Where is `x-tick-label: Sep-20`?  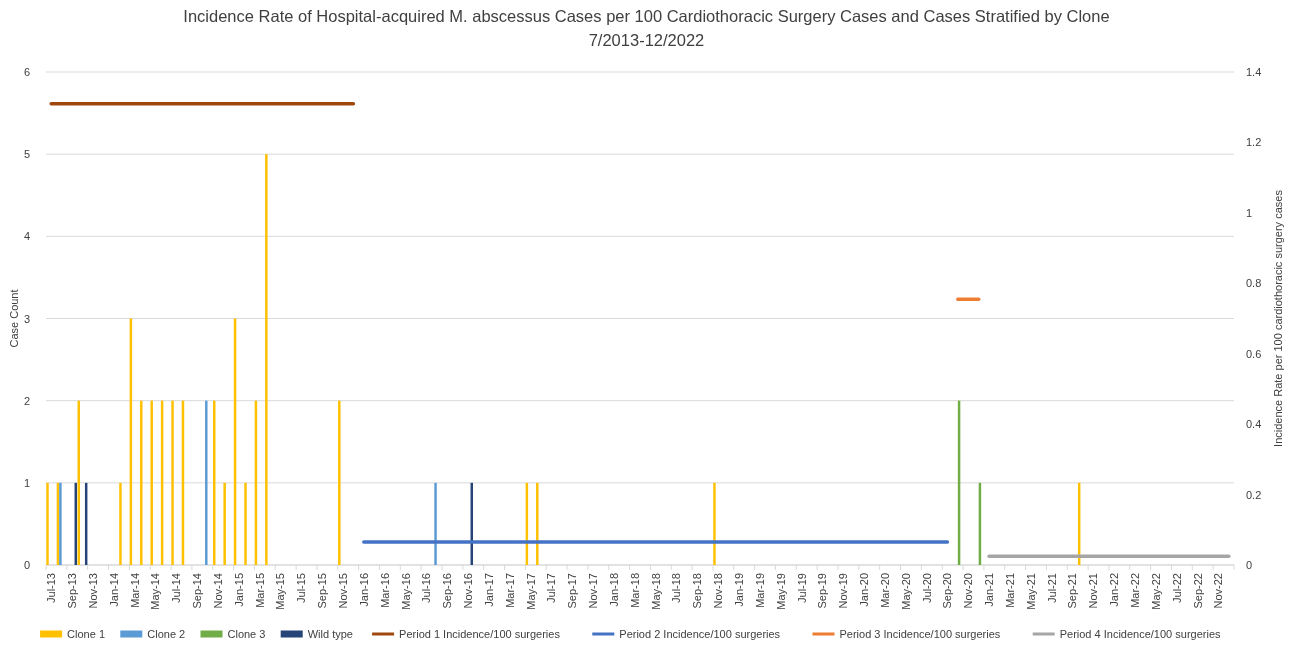
x-tick-label: Sep-20 is located at coordinates (947, 591).